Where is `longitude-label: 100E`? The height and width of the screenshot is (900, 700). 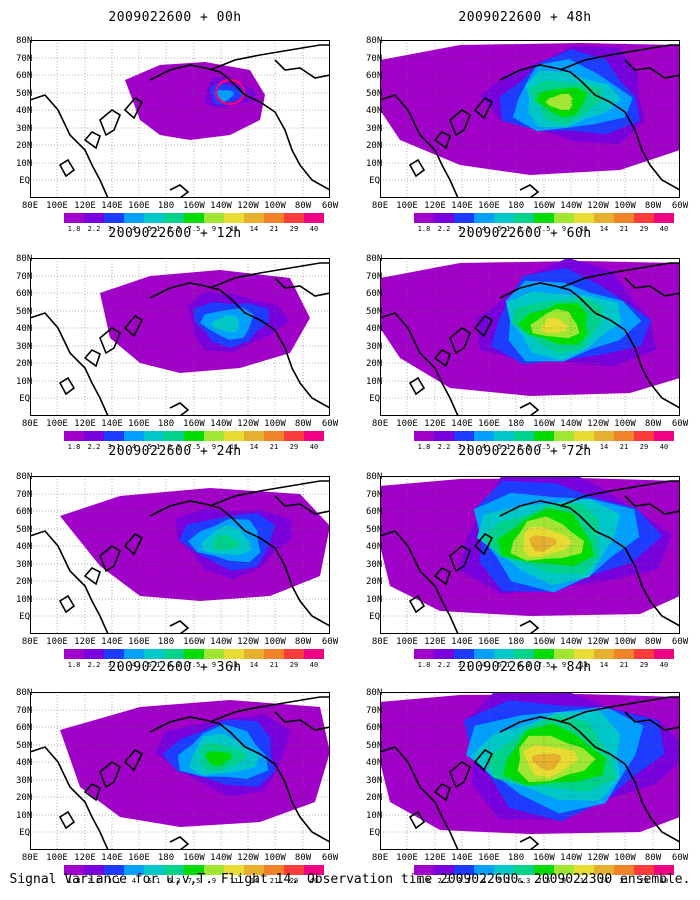
longitude-label: 100E is located at coordinates (57, 858).